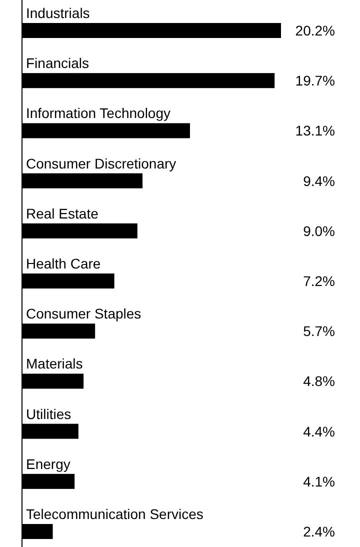  I want to click on data-label: 4.1%, so click(319, 481).